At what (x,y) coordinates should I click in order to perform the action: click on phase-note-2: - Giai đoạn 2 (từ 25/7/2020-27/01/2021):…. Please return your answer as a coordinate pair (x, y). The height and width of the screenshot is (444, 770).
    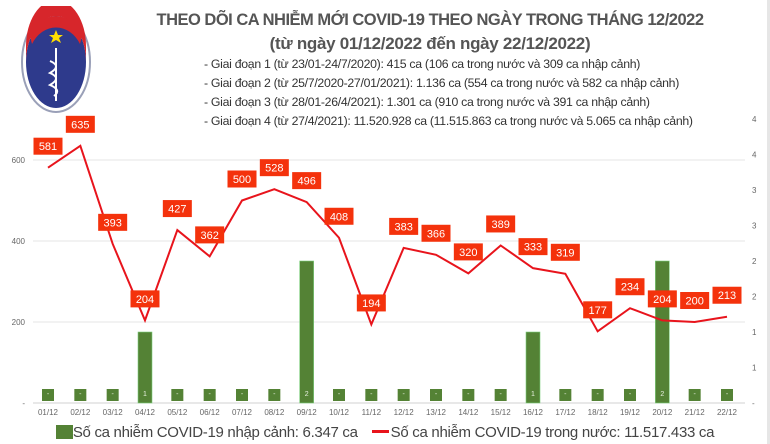
    Looking at the image, I should click on (441, 83).